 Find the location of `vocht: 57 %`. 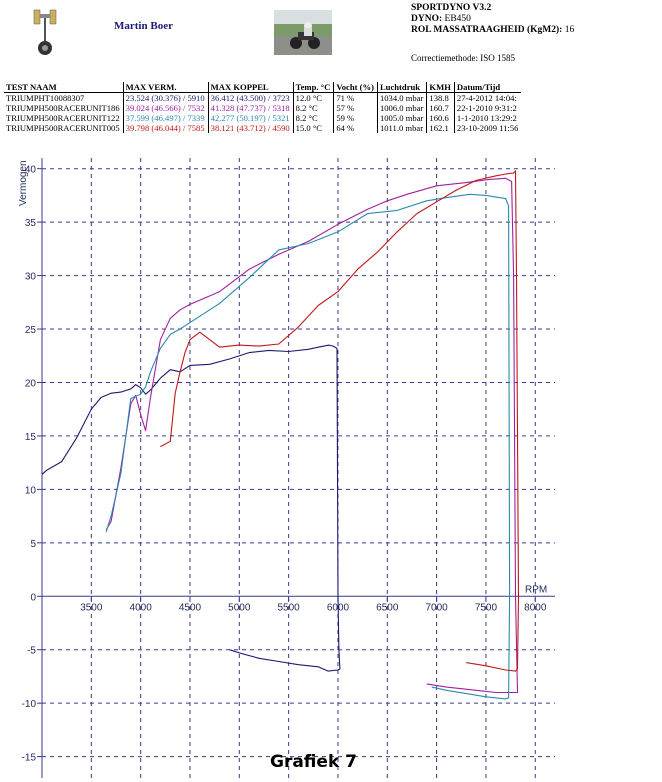

vocht: 57 % is located at coordinates (355, 108).